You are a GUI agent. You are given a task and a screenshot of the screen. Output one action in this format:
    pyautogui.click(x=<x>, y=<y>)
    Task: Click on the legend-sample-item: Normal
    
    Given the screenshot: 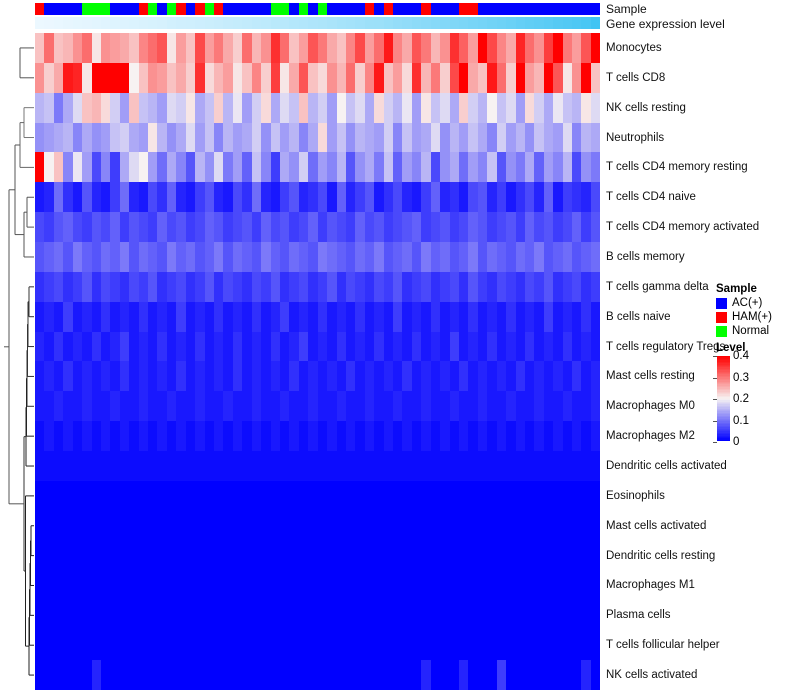 What is the action you would take?
    pyautogui.click(x=742, y=331)
    